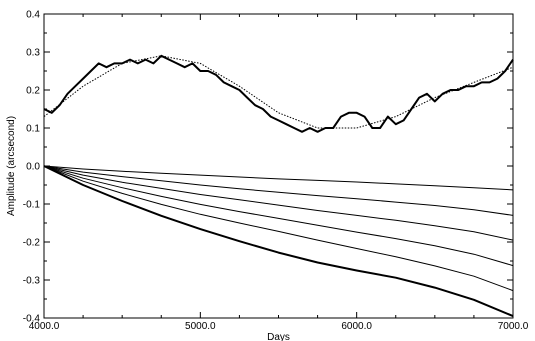 Image resolution: width=535 pixels, height=341 pixels. I want to click on y-tick-label: -0.1, so click(32, 205).